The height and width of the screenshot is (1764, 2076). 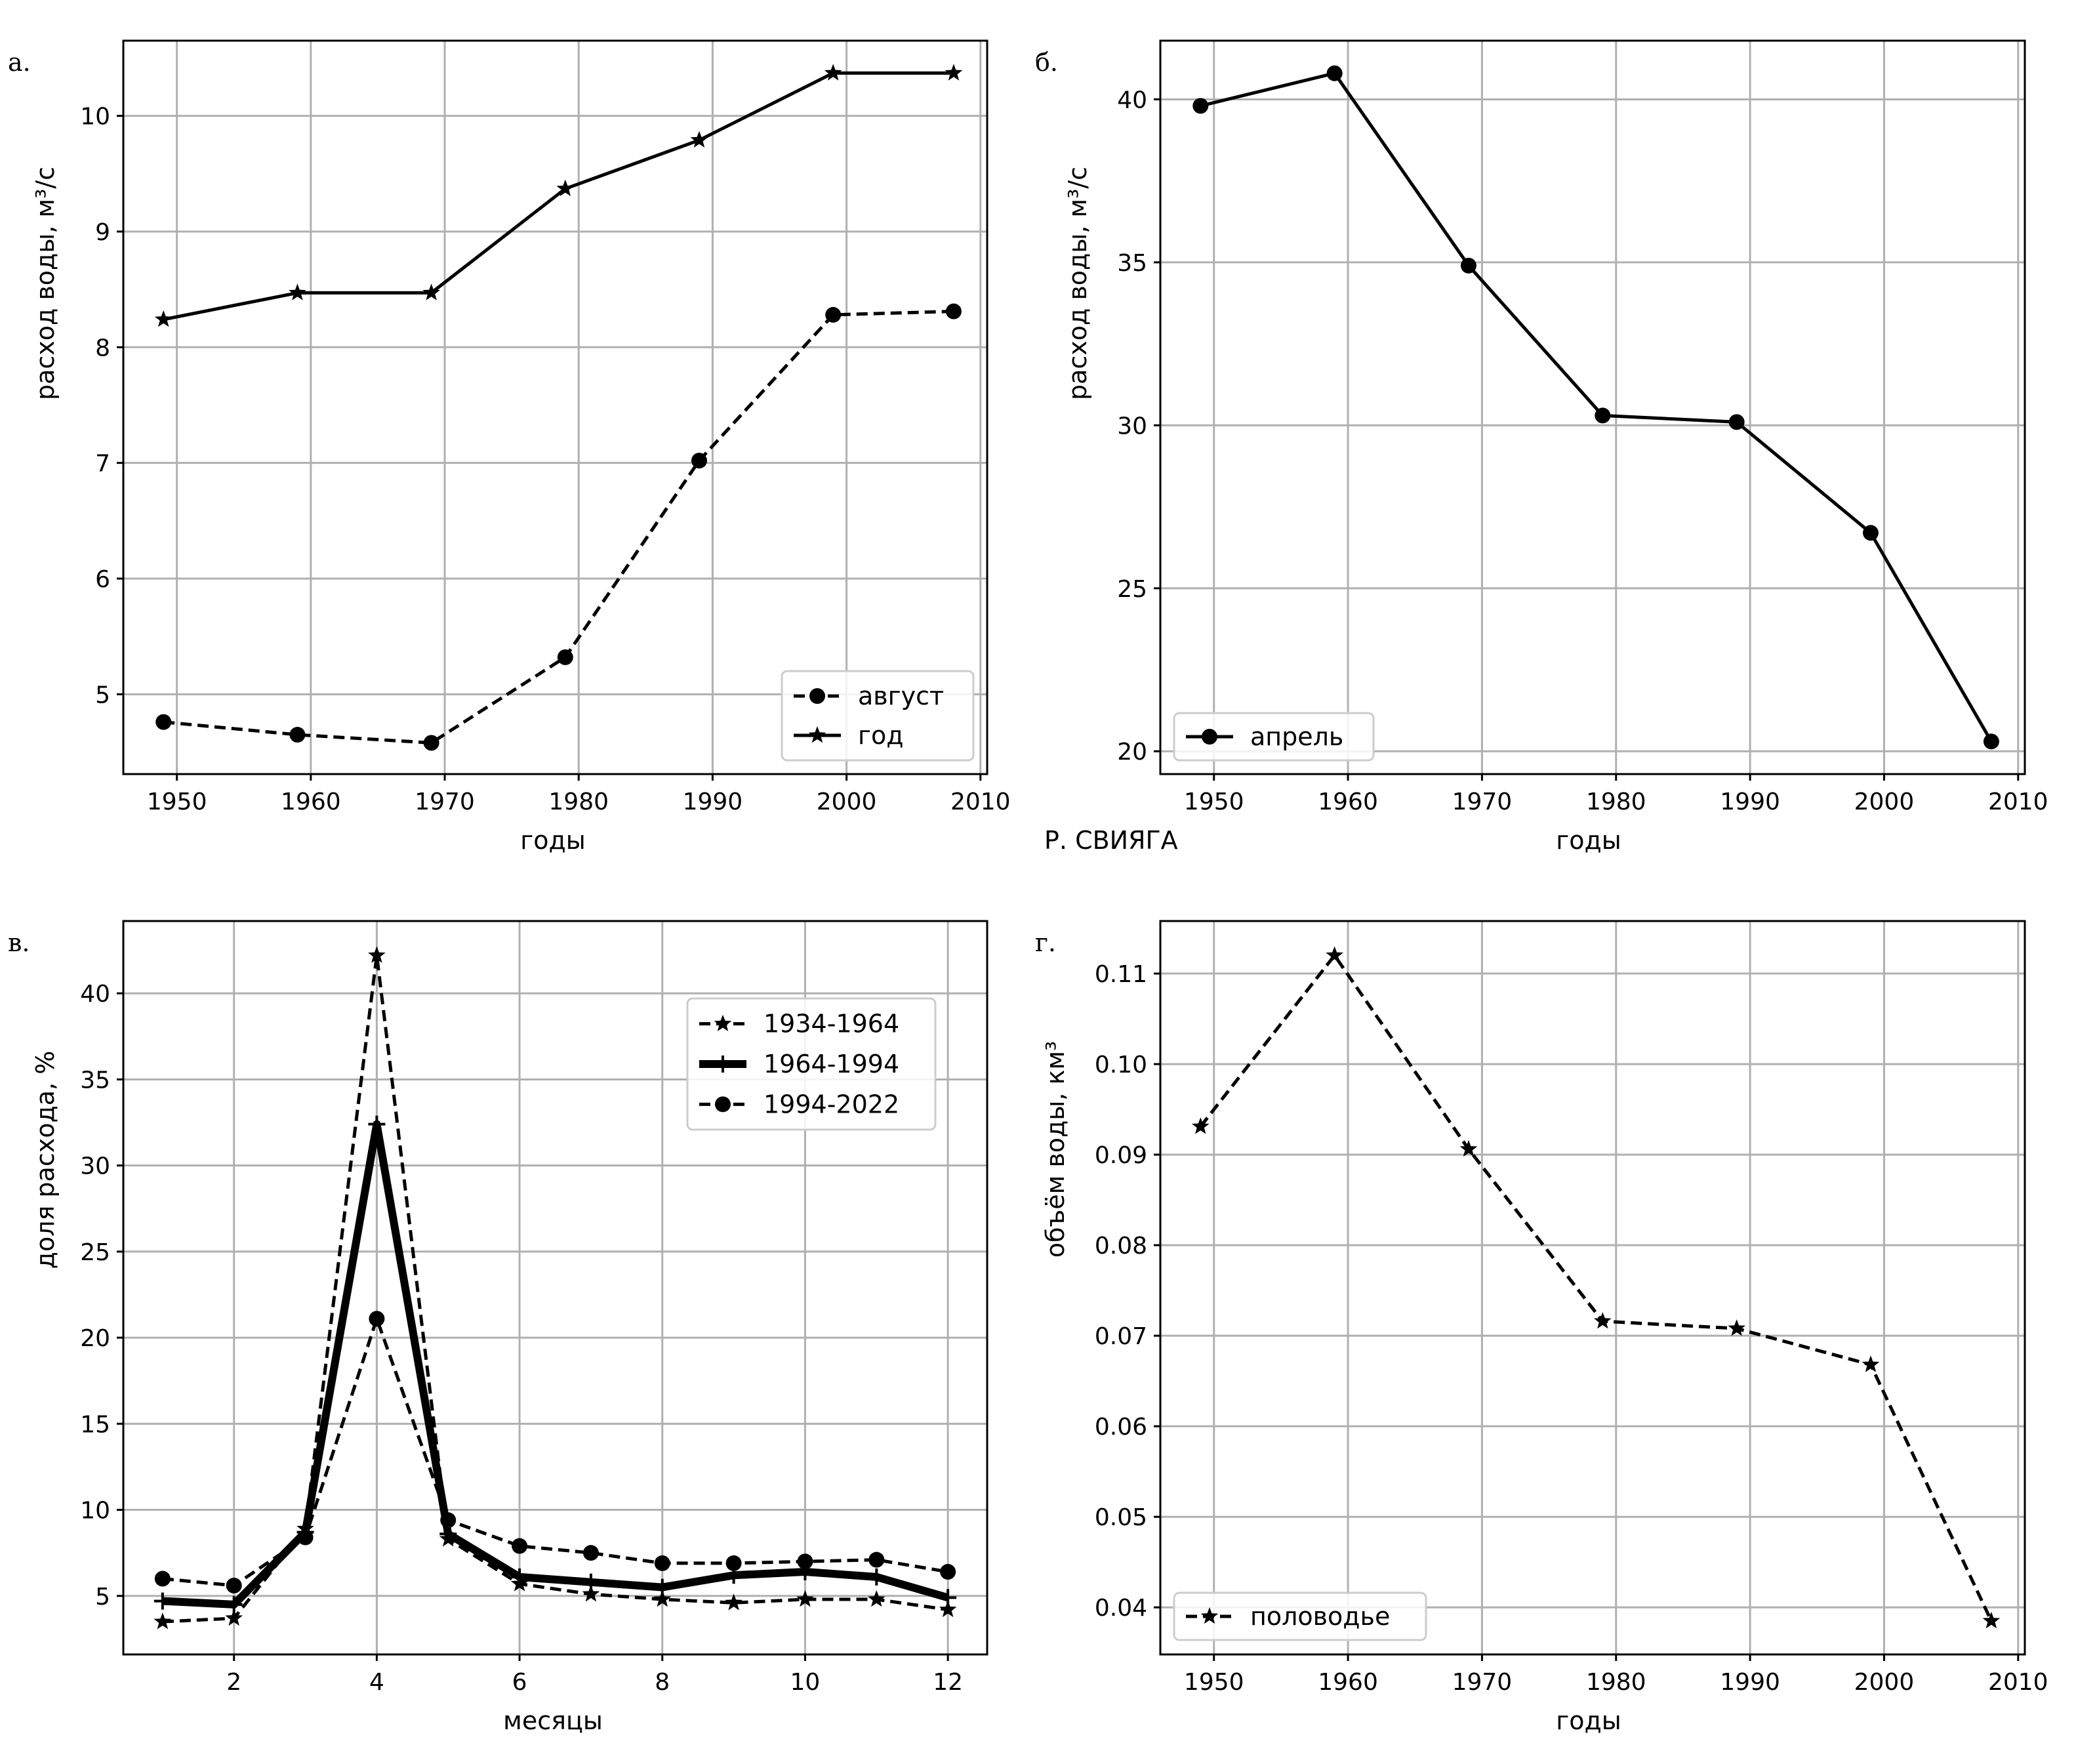 I want to click on legend-label: год, so click(x=881, y=735).